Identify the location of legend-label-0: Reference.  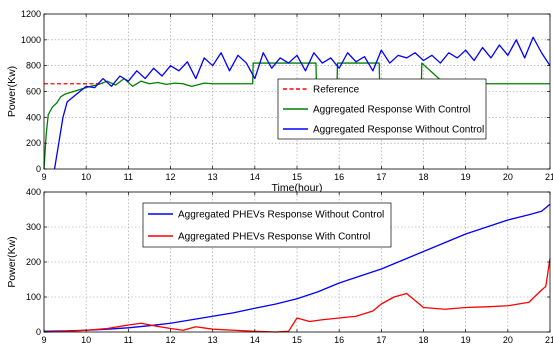
(336, 90).